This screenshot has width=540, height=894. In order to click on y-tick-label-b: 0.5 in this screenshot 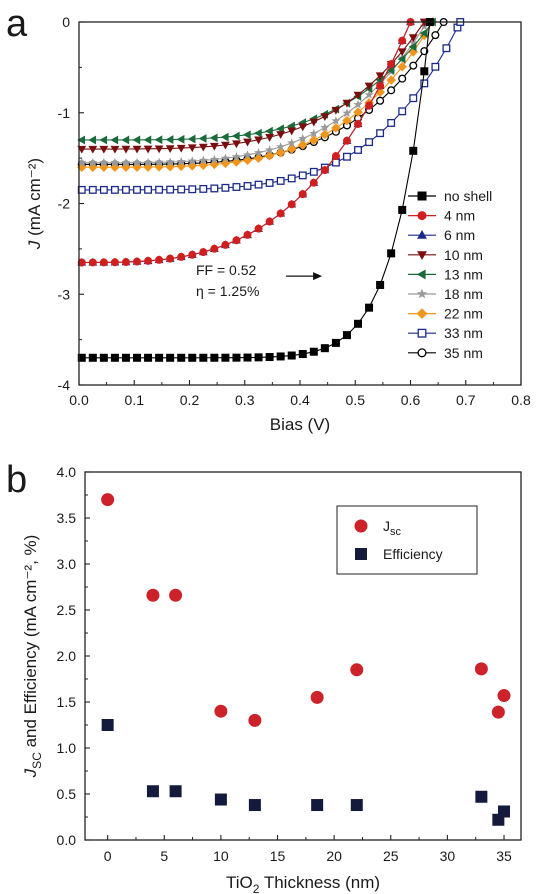, I will do `click(67, 794)`.